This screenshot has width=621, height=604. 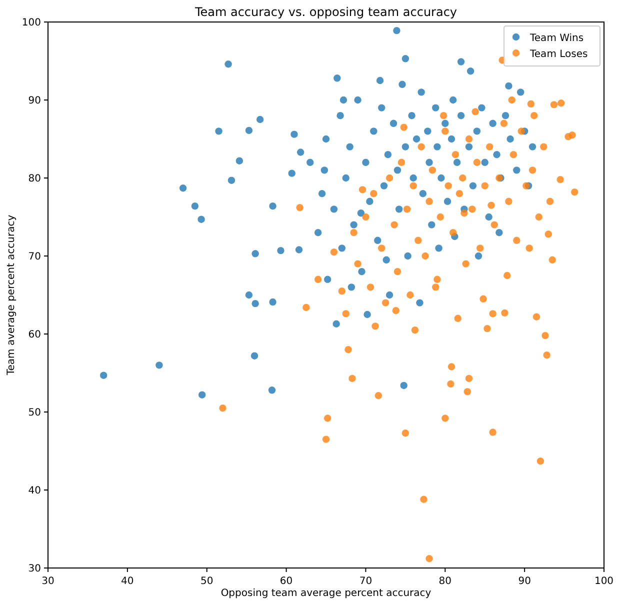 What do you see at coordinates (34, 413) in the screenshot?
I see `y-tick-label: 50` at bounding box center [34, 413].